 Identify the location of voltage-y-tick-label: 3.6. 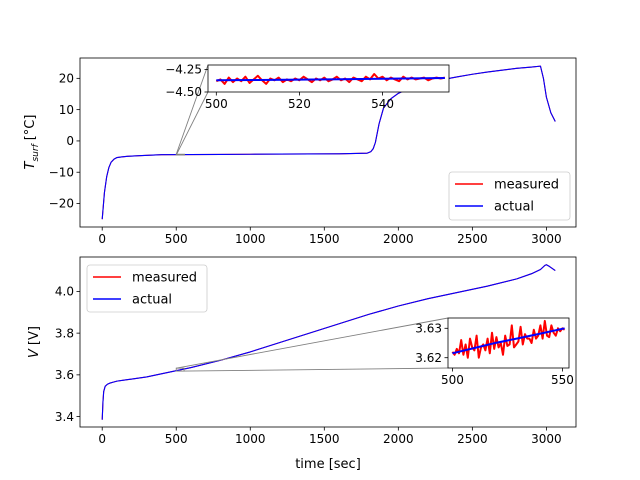
(64, 375).